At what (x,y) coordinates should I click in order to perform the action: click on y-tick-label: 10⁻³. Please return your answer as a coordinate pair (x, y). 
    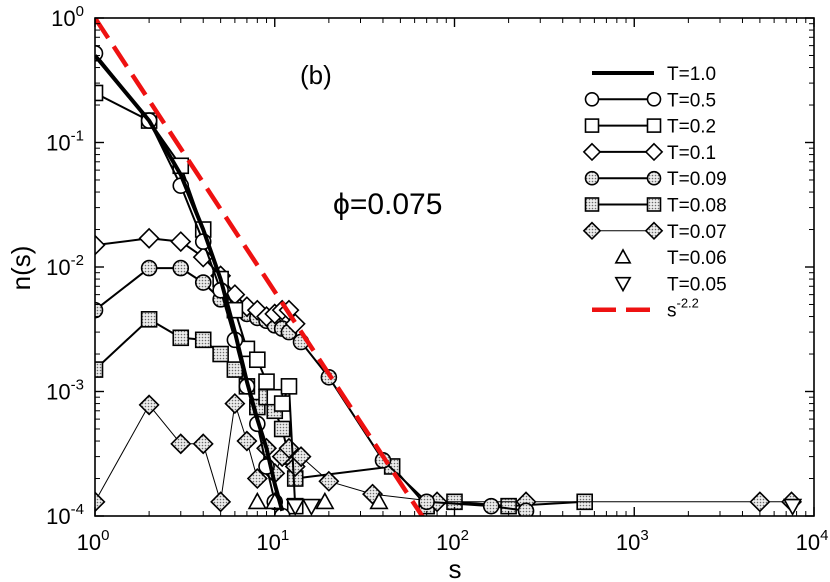
    Looking at the image, I should click on (65, 391).